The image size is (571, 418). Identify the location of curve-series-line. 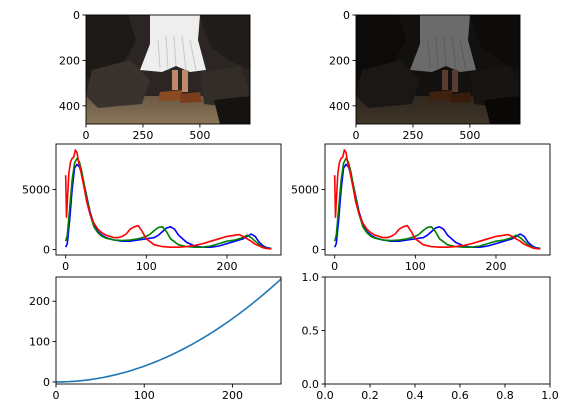
(168, 330).